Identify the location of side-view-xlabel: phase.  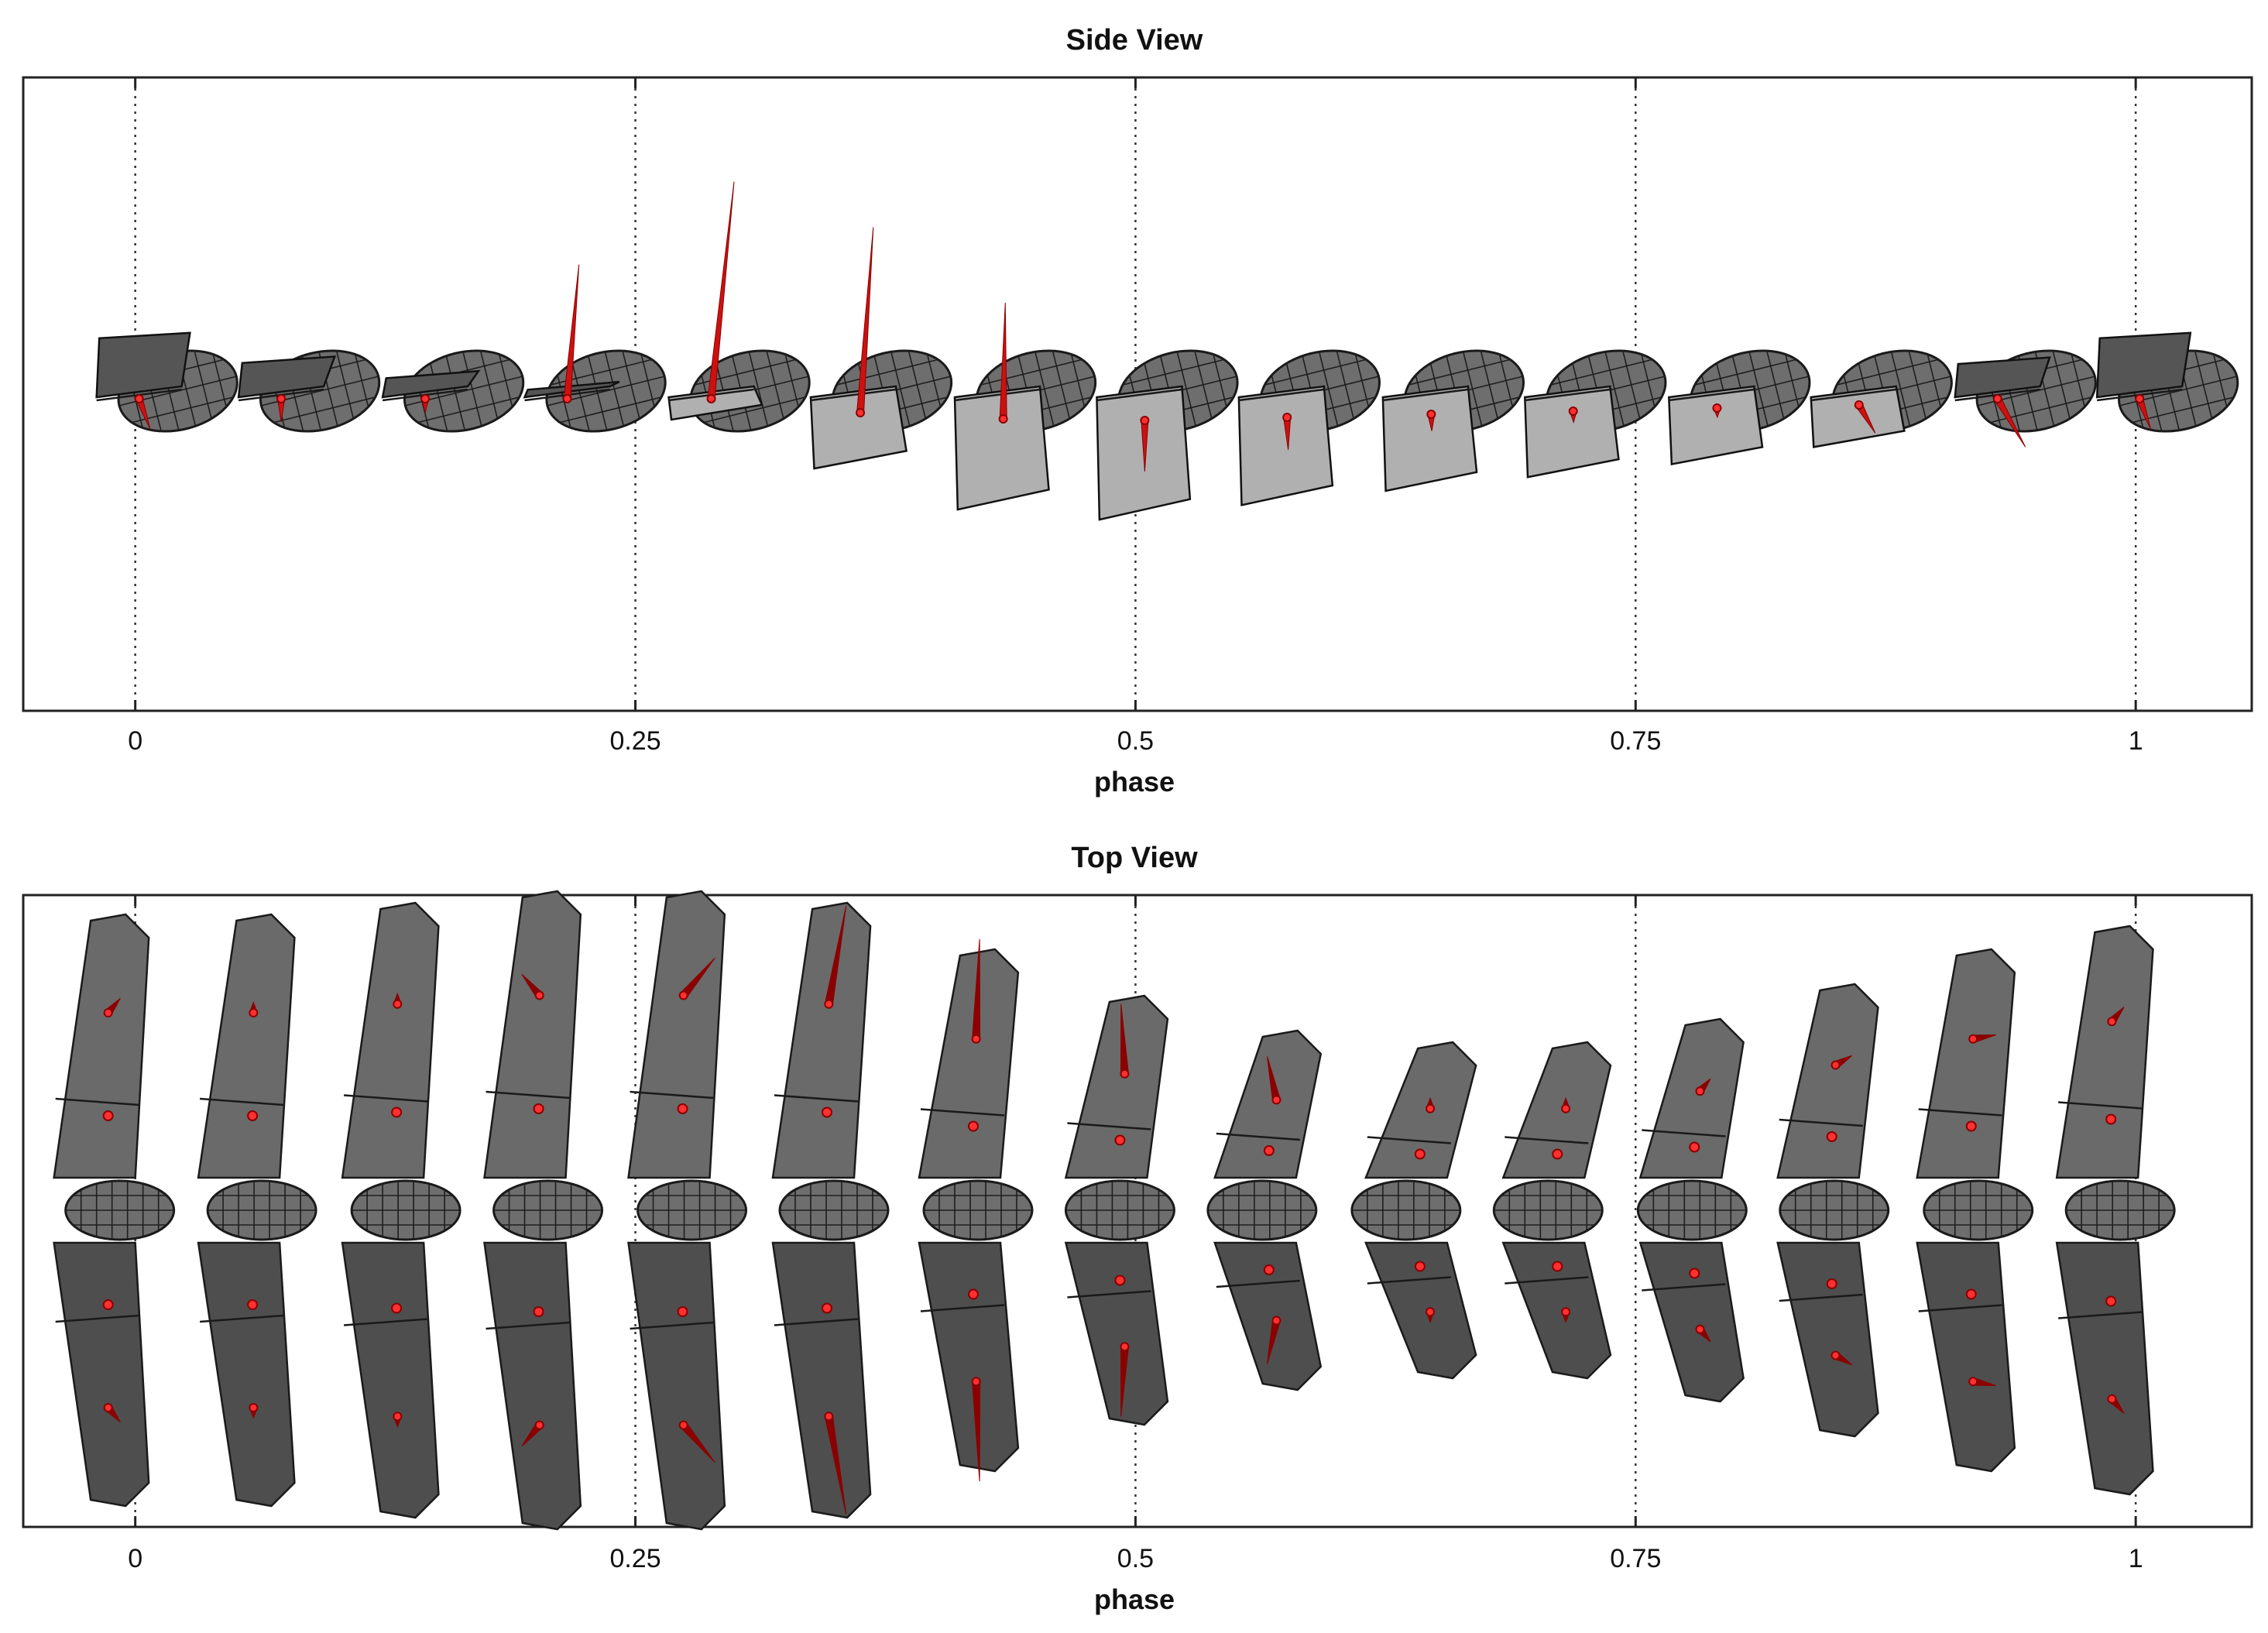
(1134, 782).